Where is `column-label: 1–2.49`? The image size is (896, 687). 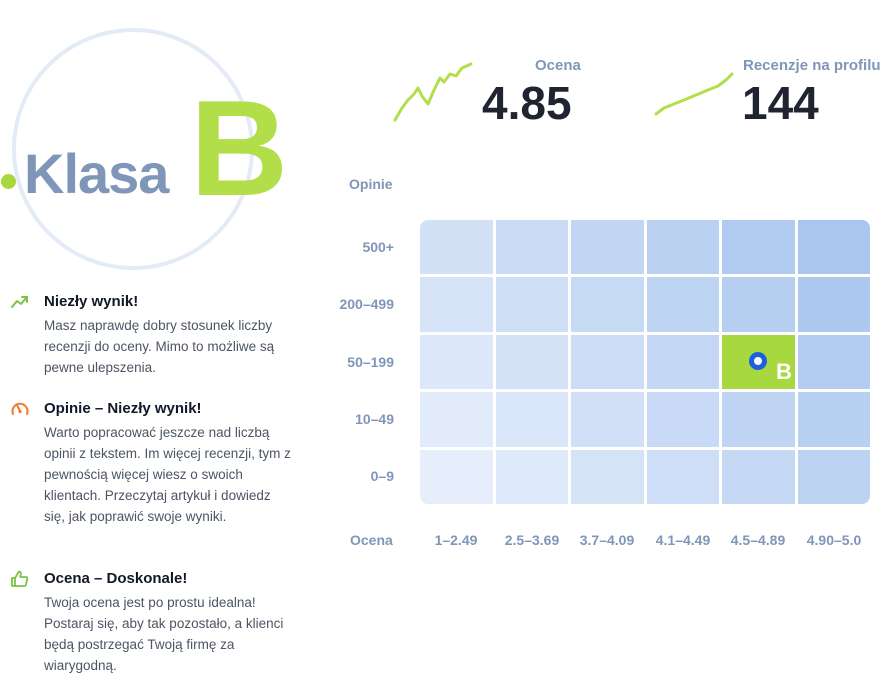
column-label: 1–2.49 is located at coordinates (456, 540).